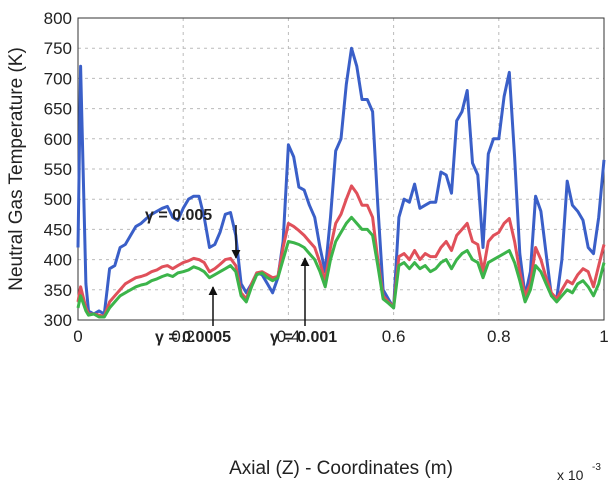  What do you see at coordinates (77, 336) in the screenshot?
I see `x-tick-label: 0` at bounding box center [77, 336].